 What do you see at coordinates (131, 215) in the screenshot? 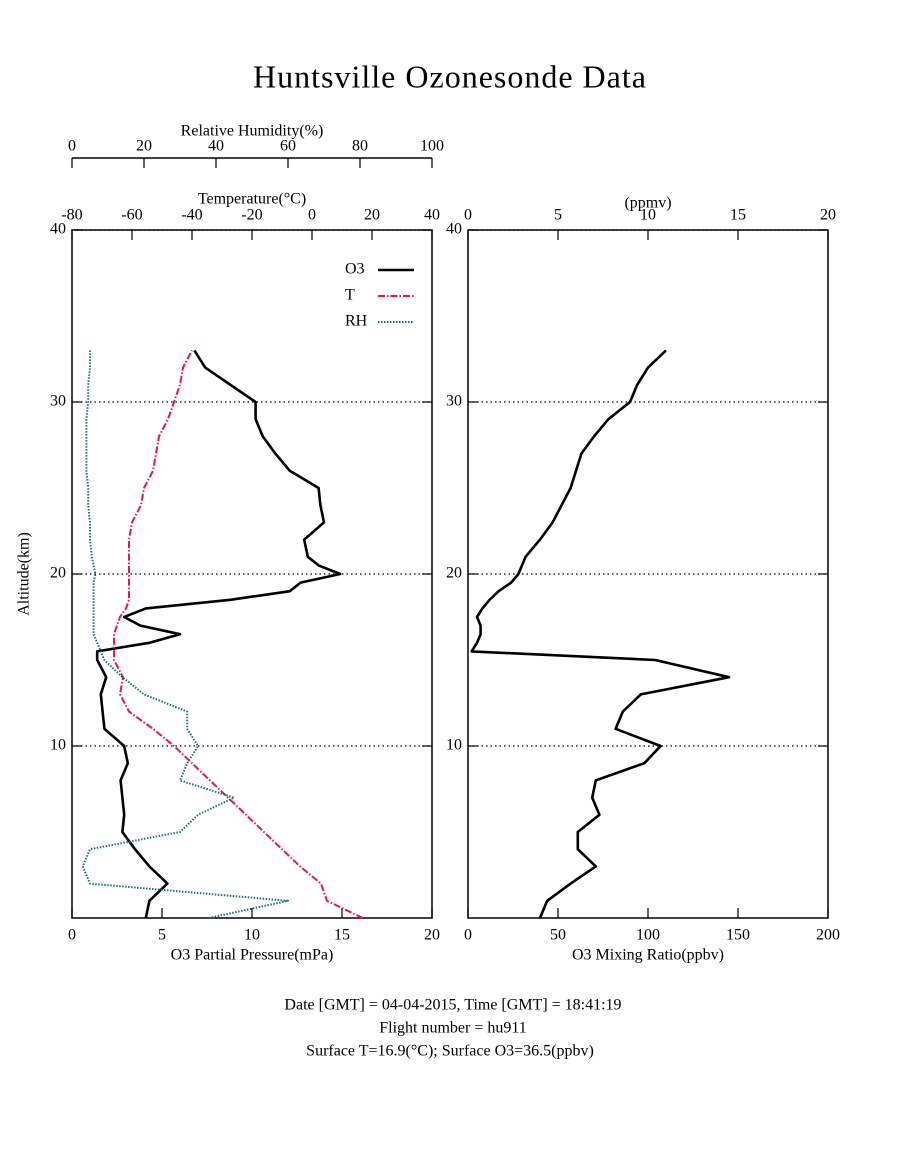
I see `x2-tick-label: -60` at bounding box center [131, 215].